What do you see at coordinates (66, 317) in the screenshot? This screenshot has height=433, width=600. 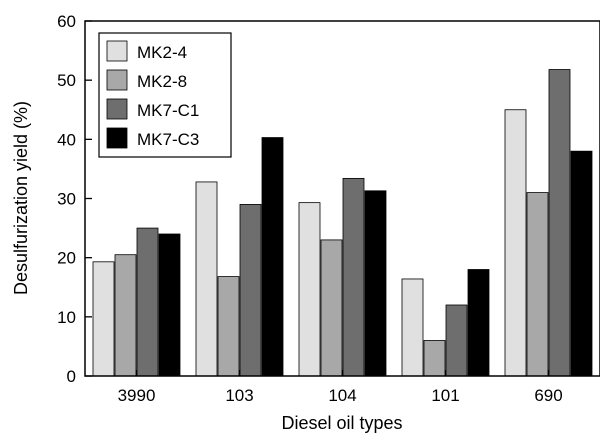 I see `y-tick-label: 10` at bounding box center [66, 317].